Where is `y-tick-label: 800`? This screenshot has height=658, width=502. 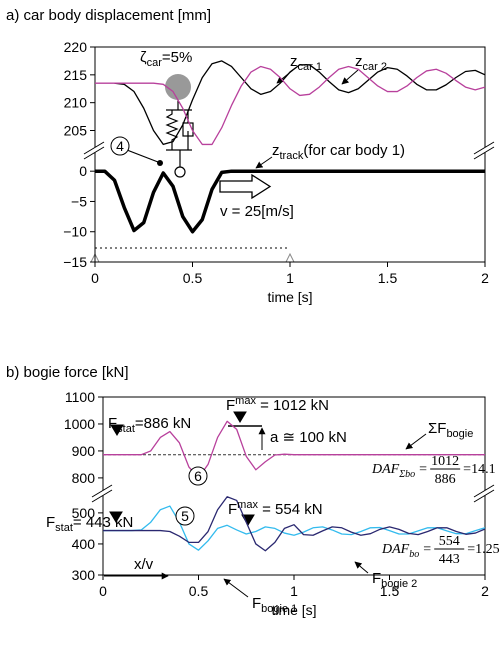 y-tick-label: 800 is located at coordinates (84, 478).